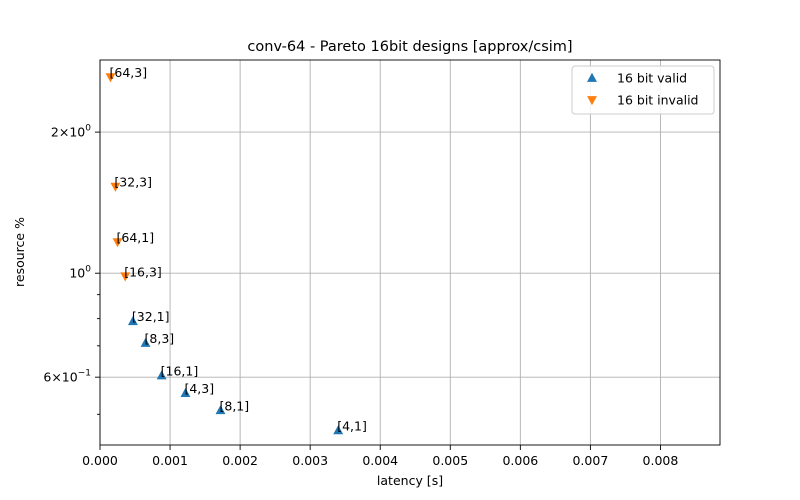 Image resolution: width=800 pixels, height=500 pixels. What do you see at coordinates (520, 460) in the screenshot?
I see `x-tick-label: 0.006` at bounding box center [520, 460].